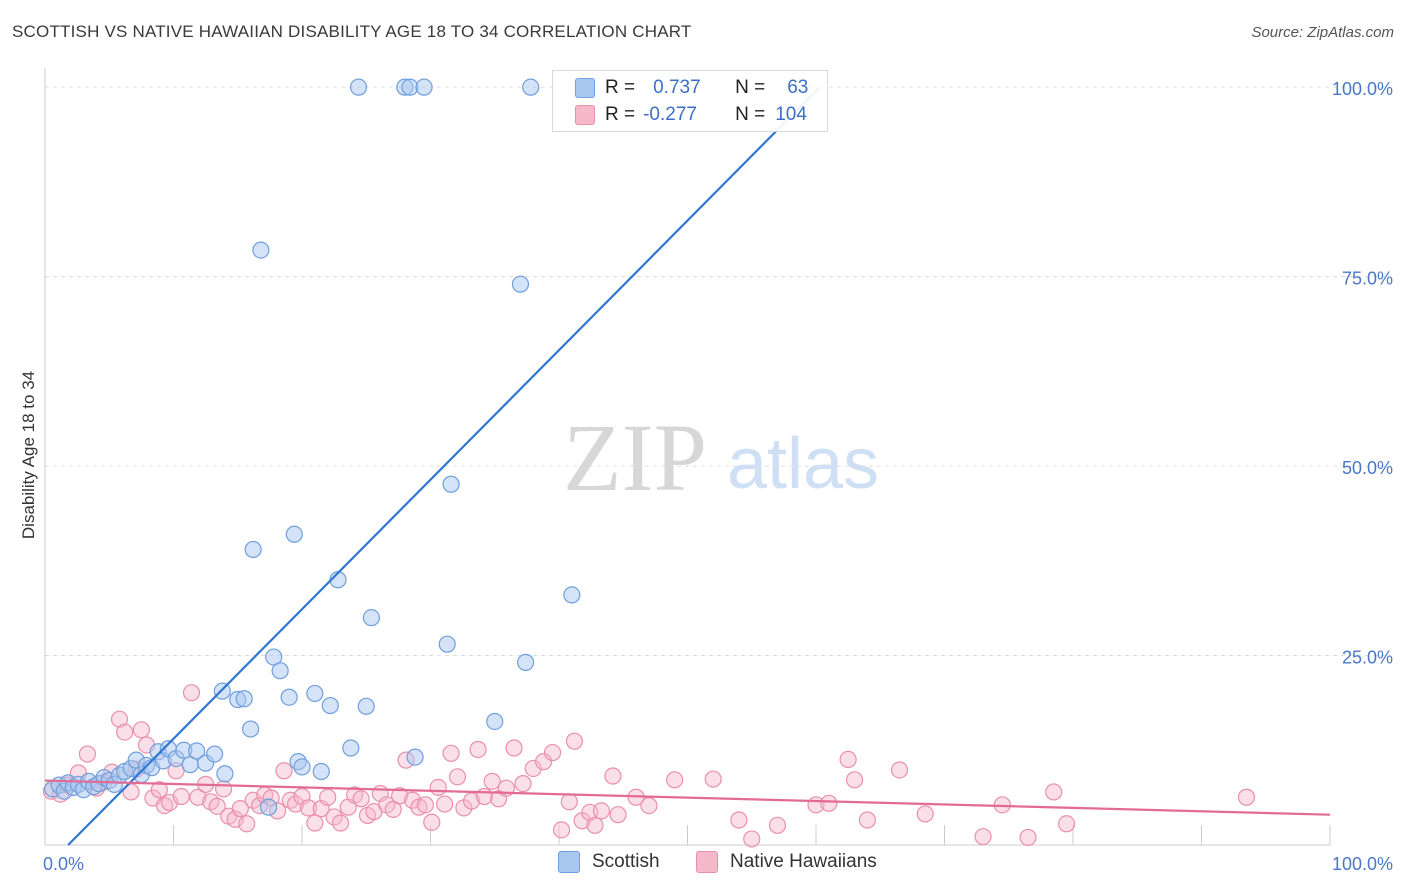 The height and width of the screenshot is (892, 1406). I want to click on series-legend-native-hawaiians: Native Hawaiians, so click(786, 862).